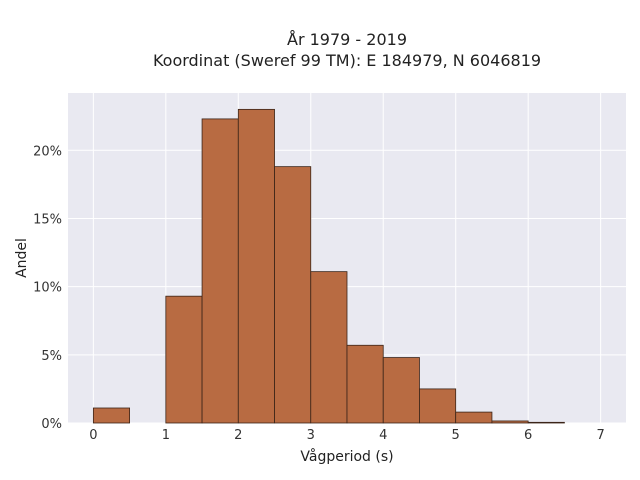 The width and height of the screenshot is (640, 480). Describe the element at coordinates (93, 435) in the screenshot. I see `x-tick-label: 0` at that location.